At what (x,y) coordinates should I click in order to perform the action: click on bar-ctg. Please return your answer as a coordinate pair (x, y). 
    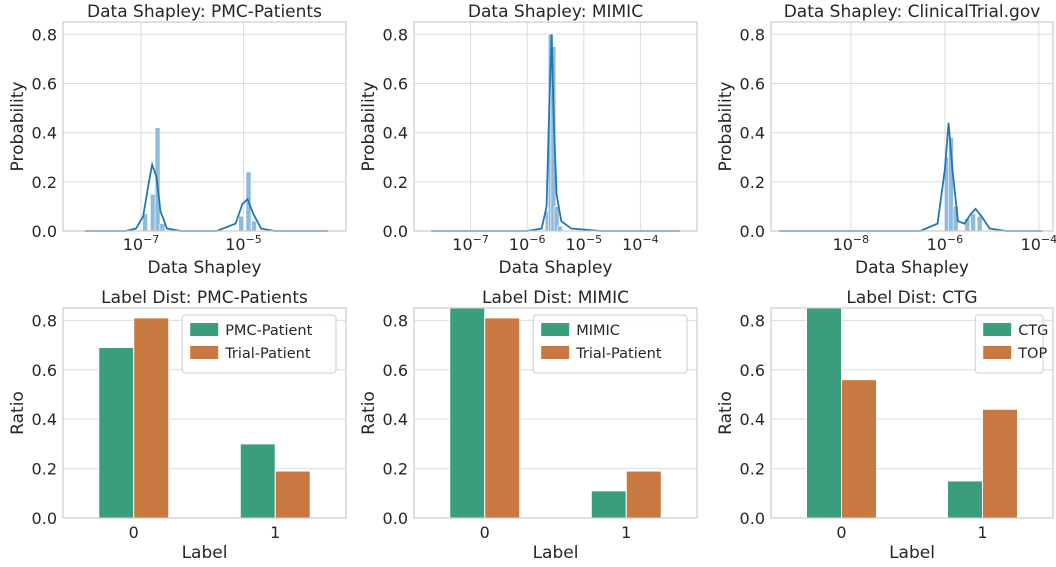
    Looking at the image, I should click on (965, 499).